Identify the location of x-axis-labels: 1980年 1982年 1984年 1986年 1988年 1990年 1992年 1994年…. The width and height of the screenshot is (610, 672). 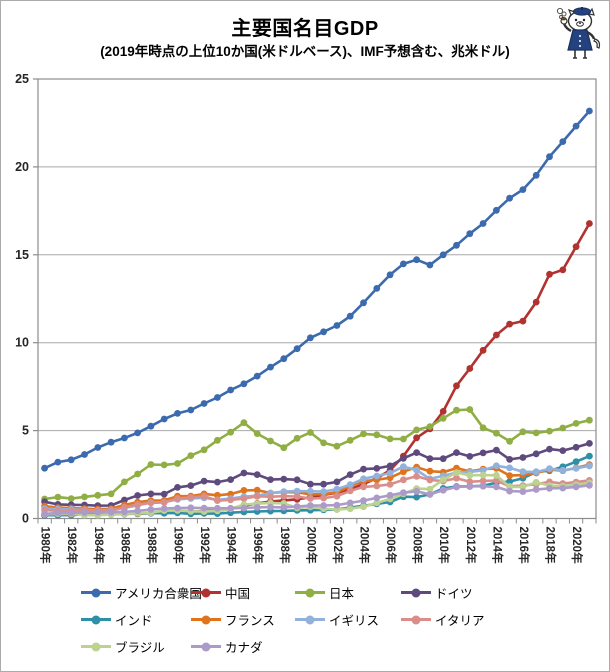
(311, 546).